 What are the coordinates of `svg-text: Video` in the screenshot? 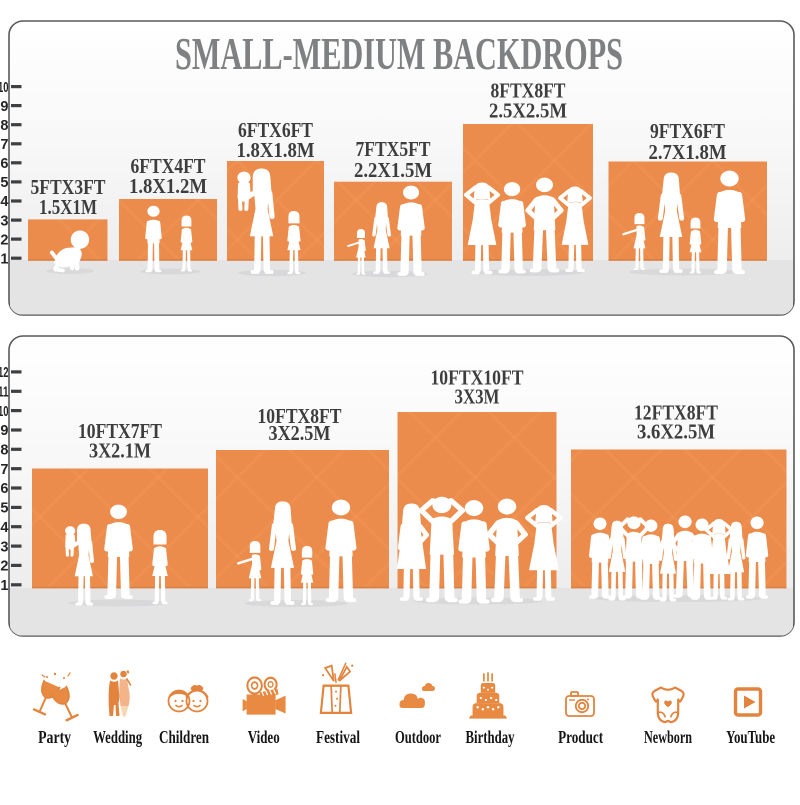 It's located at (264, 737).